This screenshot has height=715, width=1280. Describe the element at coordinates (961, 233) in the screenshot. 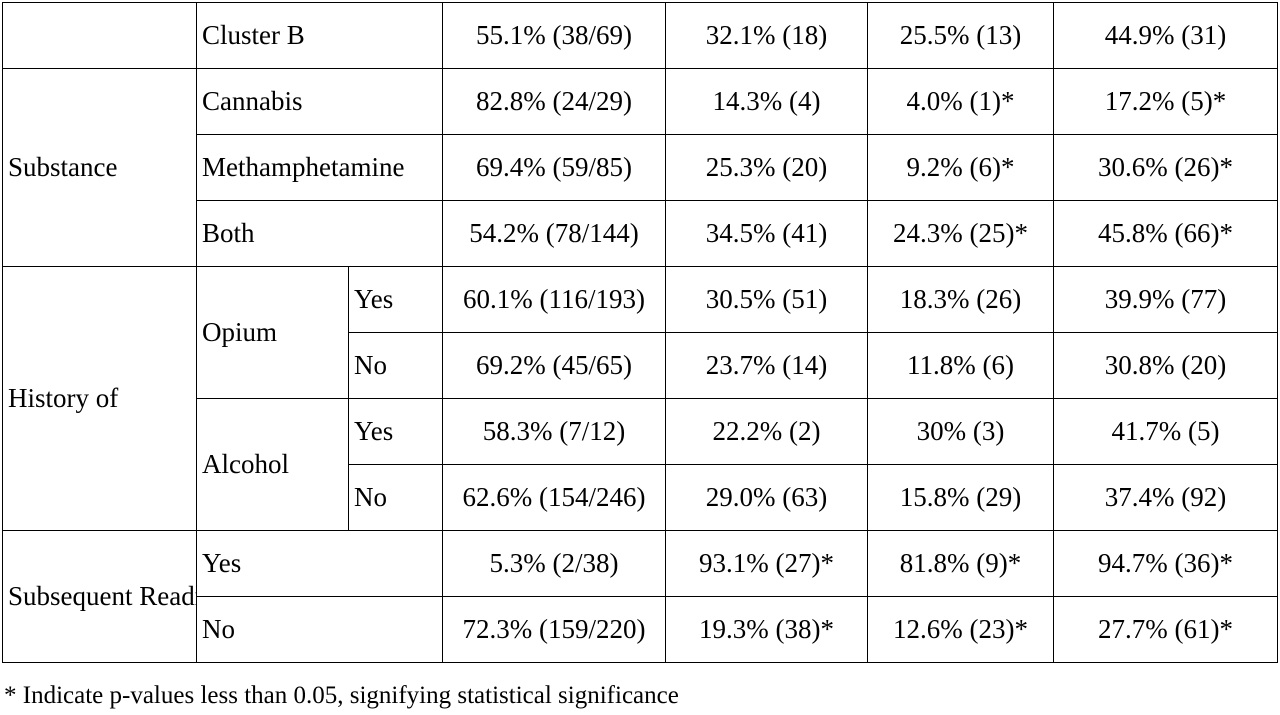

I see `value-cell: 24.3% (25)*` at that location.